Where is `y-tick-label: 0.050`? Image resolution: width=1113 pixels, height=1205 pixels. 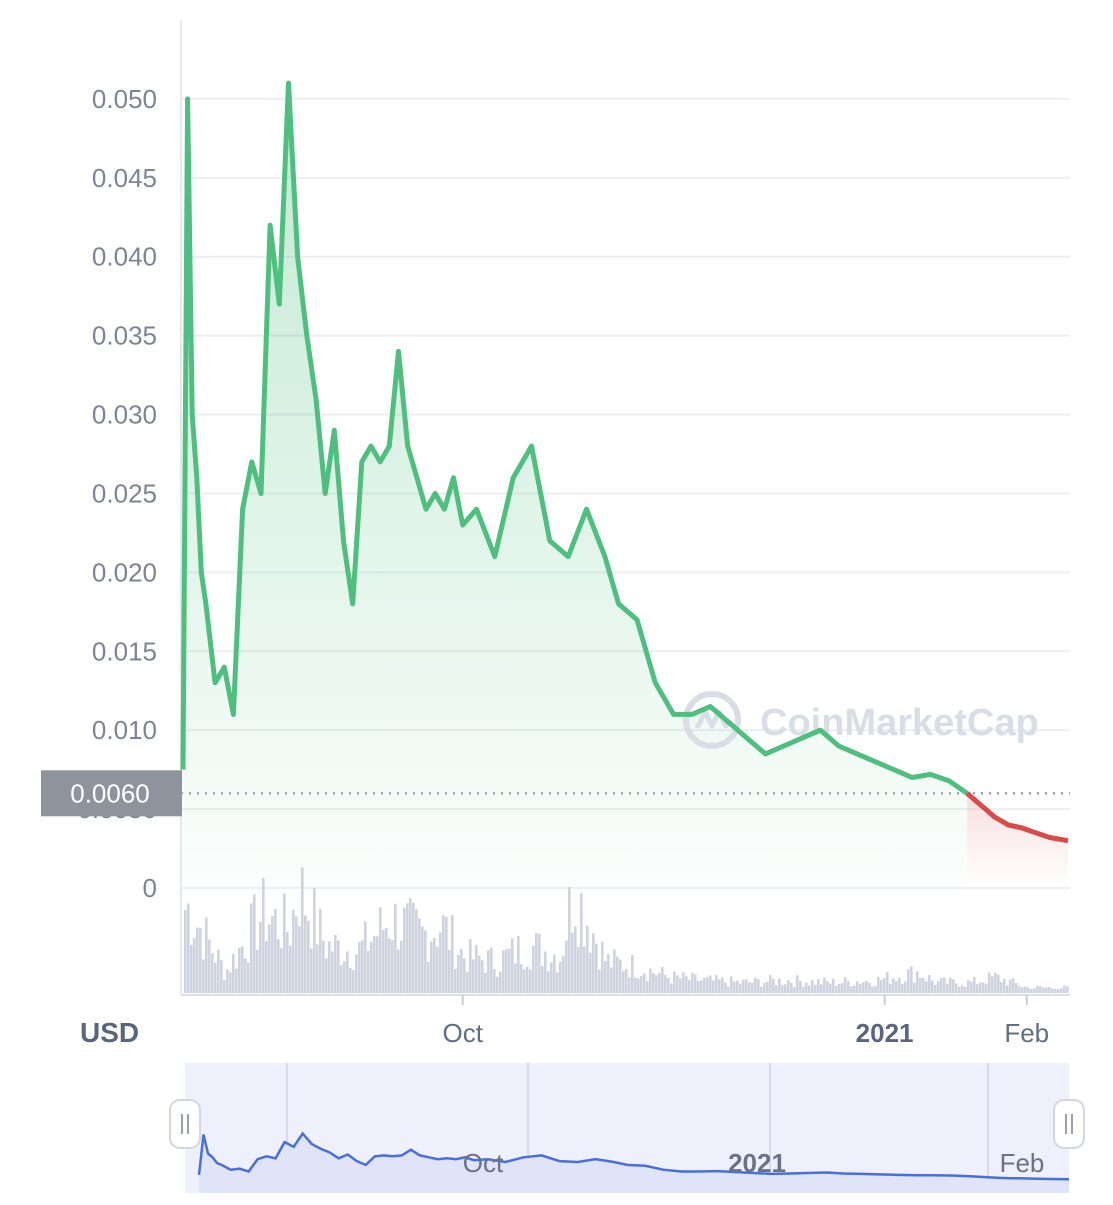 y-tick-label: 0.050 is located at coordinates (124, 99).